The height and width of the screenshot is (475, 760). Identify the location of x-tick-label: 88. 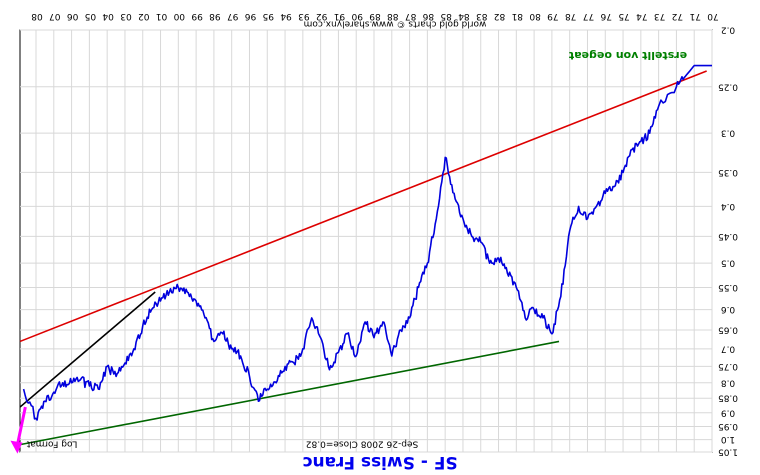
(393, 16).